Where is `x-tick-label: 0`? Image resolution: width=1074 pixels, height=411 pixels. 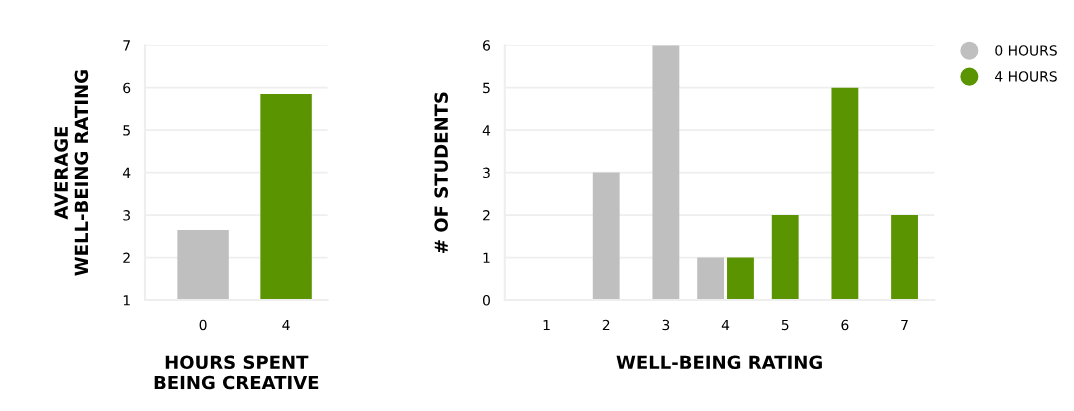
x-tick-label: 0 is located at coordinates (203, 325).